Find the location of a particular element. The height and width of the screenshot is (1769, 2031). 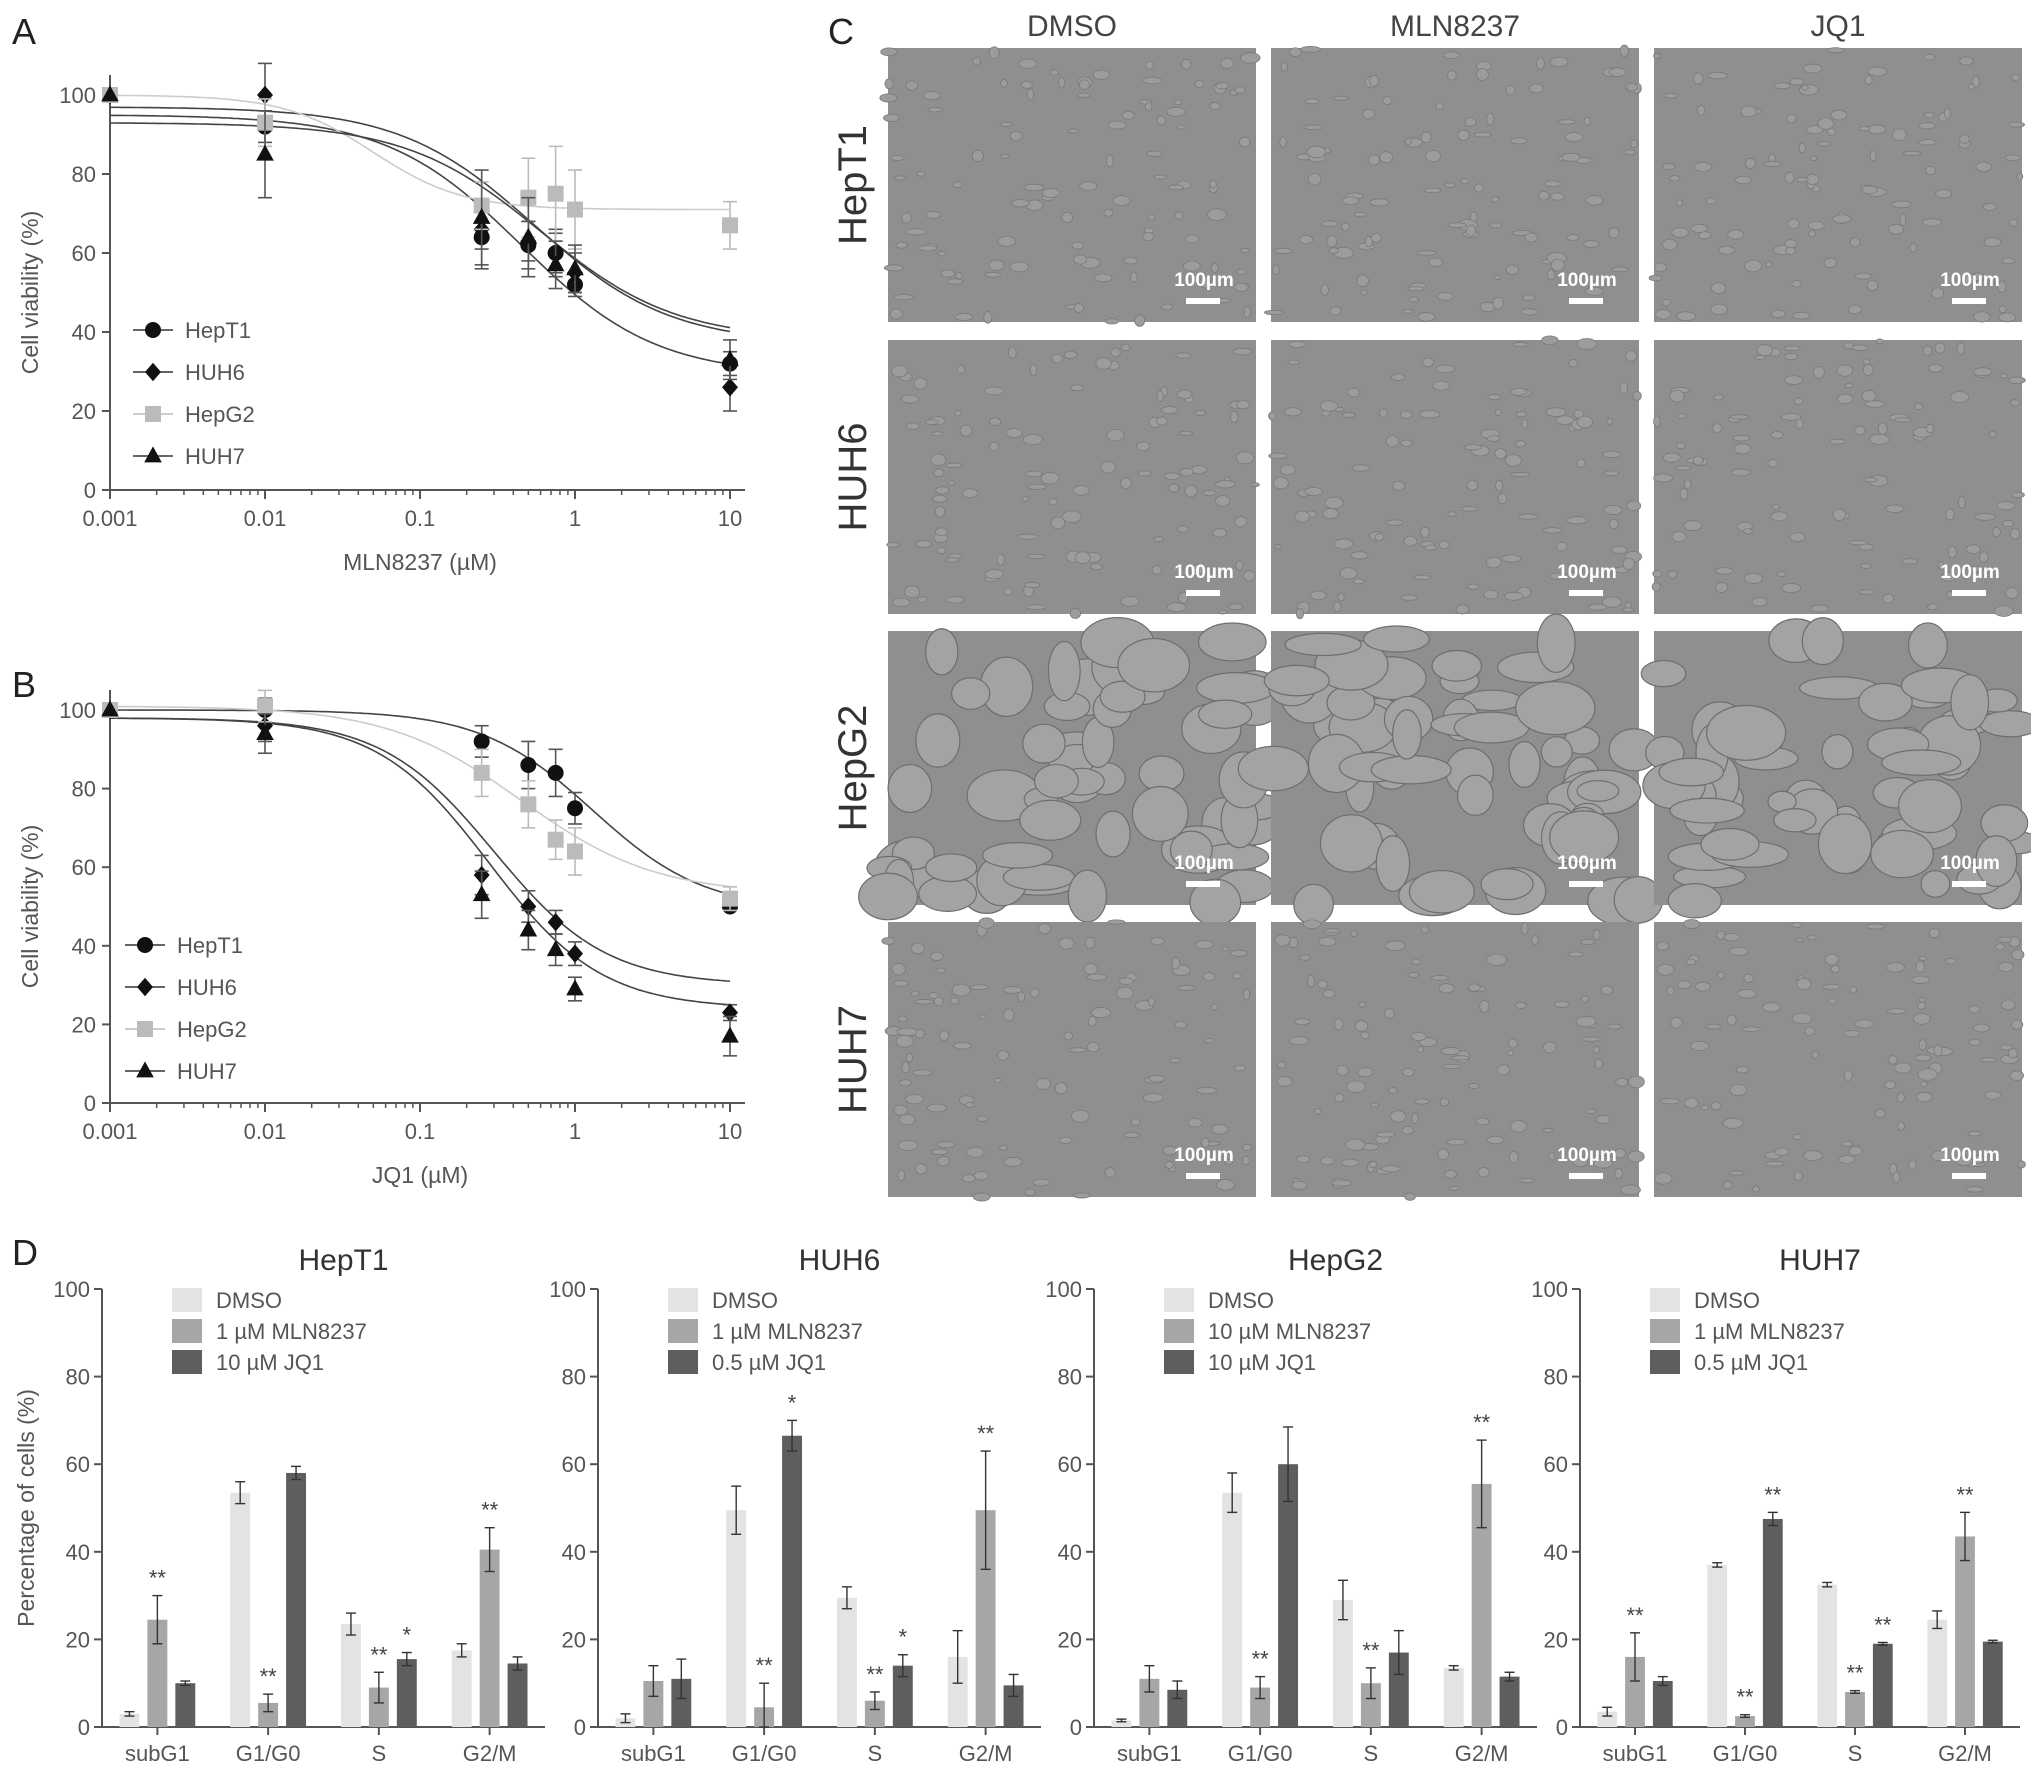

x-tick-label: G2/M is located at coordinates (490, 1753).